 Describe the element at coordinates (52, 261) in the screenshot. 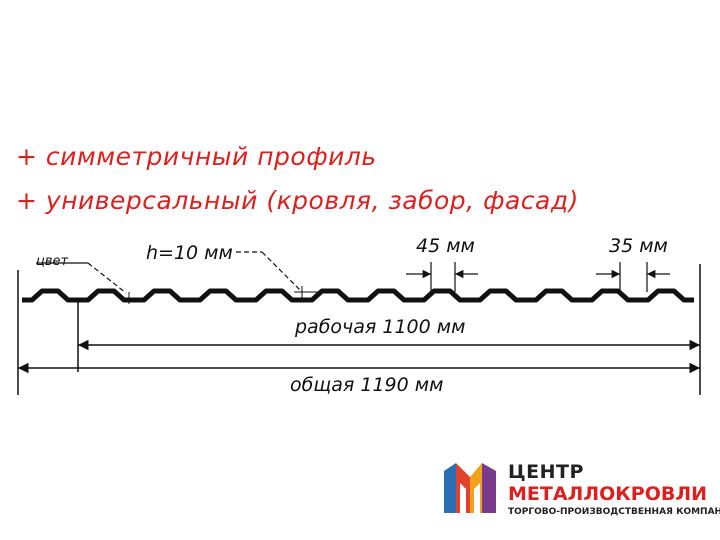

I see `label-color: цвет` at that location.